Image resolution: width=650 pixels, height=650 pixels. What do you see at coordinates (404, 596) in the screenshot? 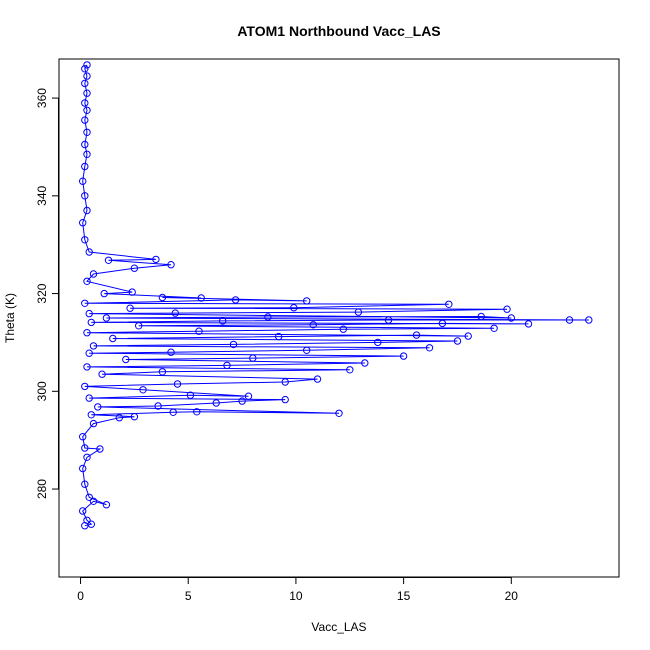
I see `x-tick-label: 15` at bounding box center [404, 596].